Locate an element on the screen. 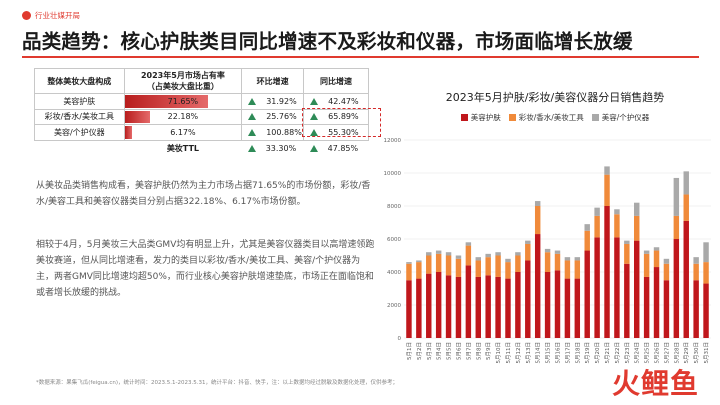  row-share: 71.65% is located at coordinates (183, 101).